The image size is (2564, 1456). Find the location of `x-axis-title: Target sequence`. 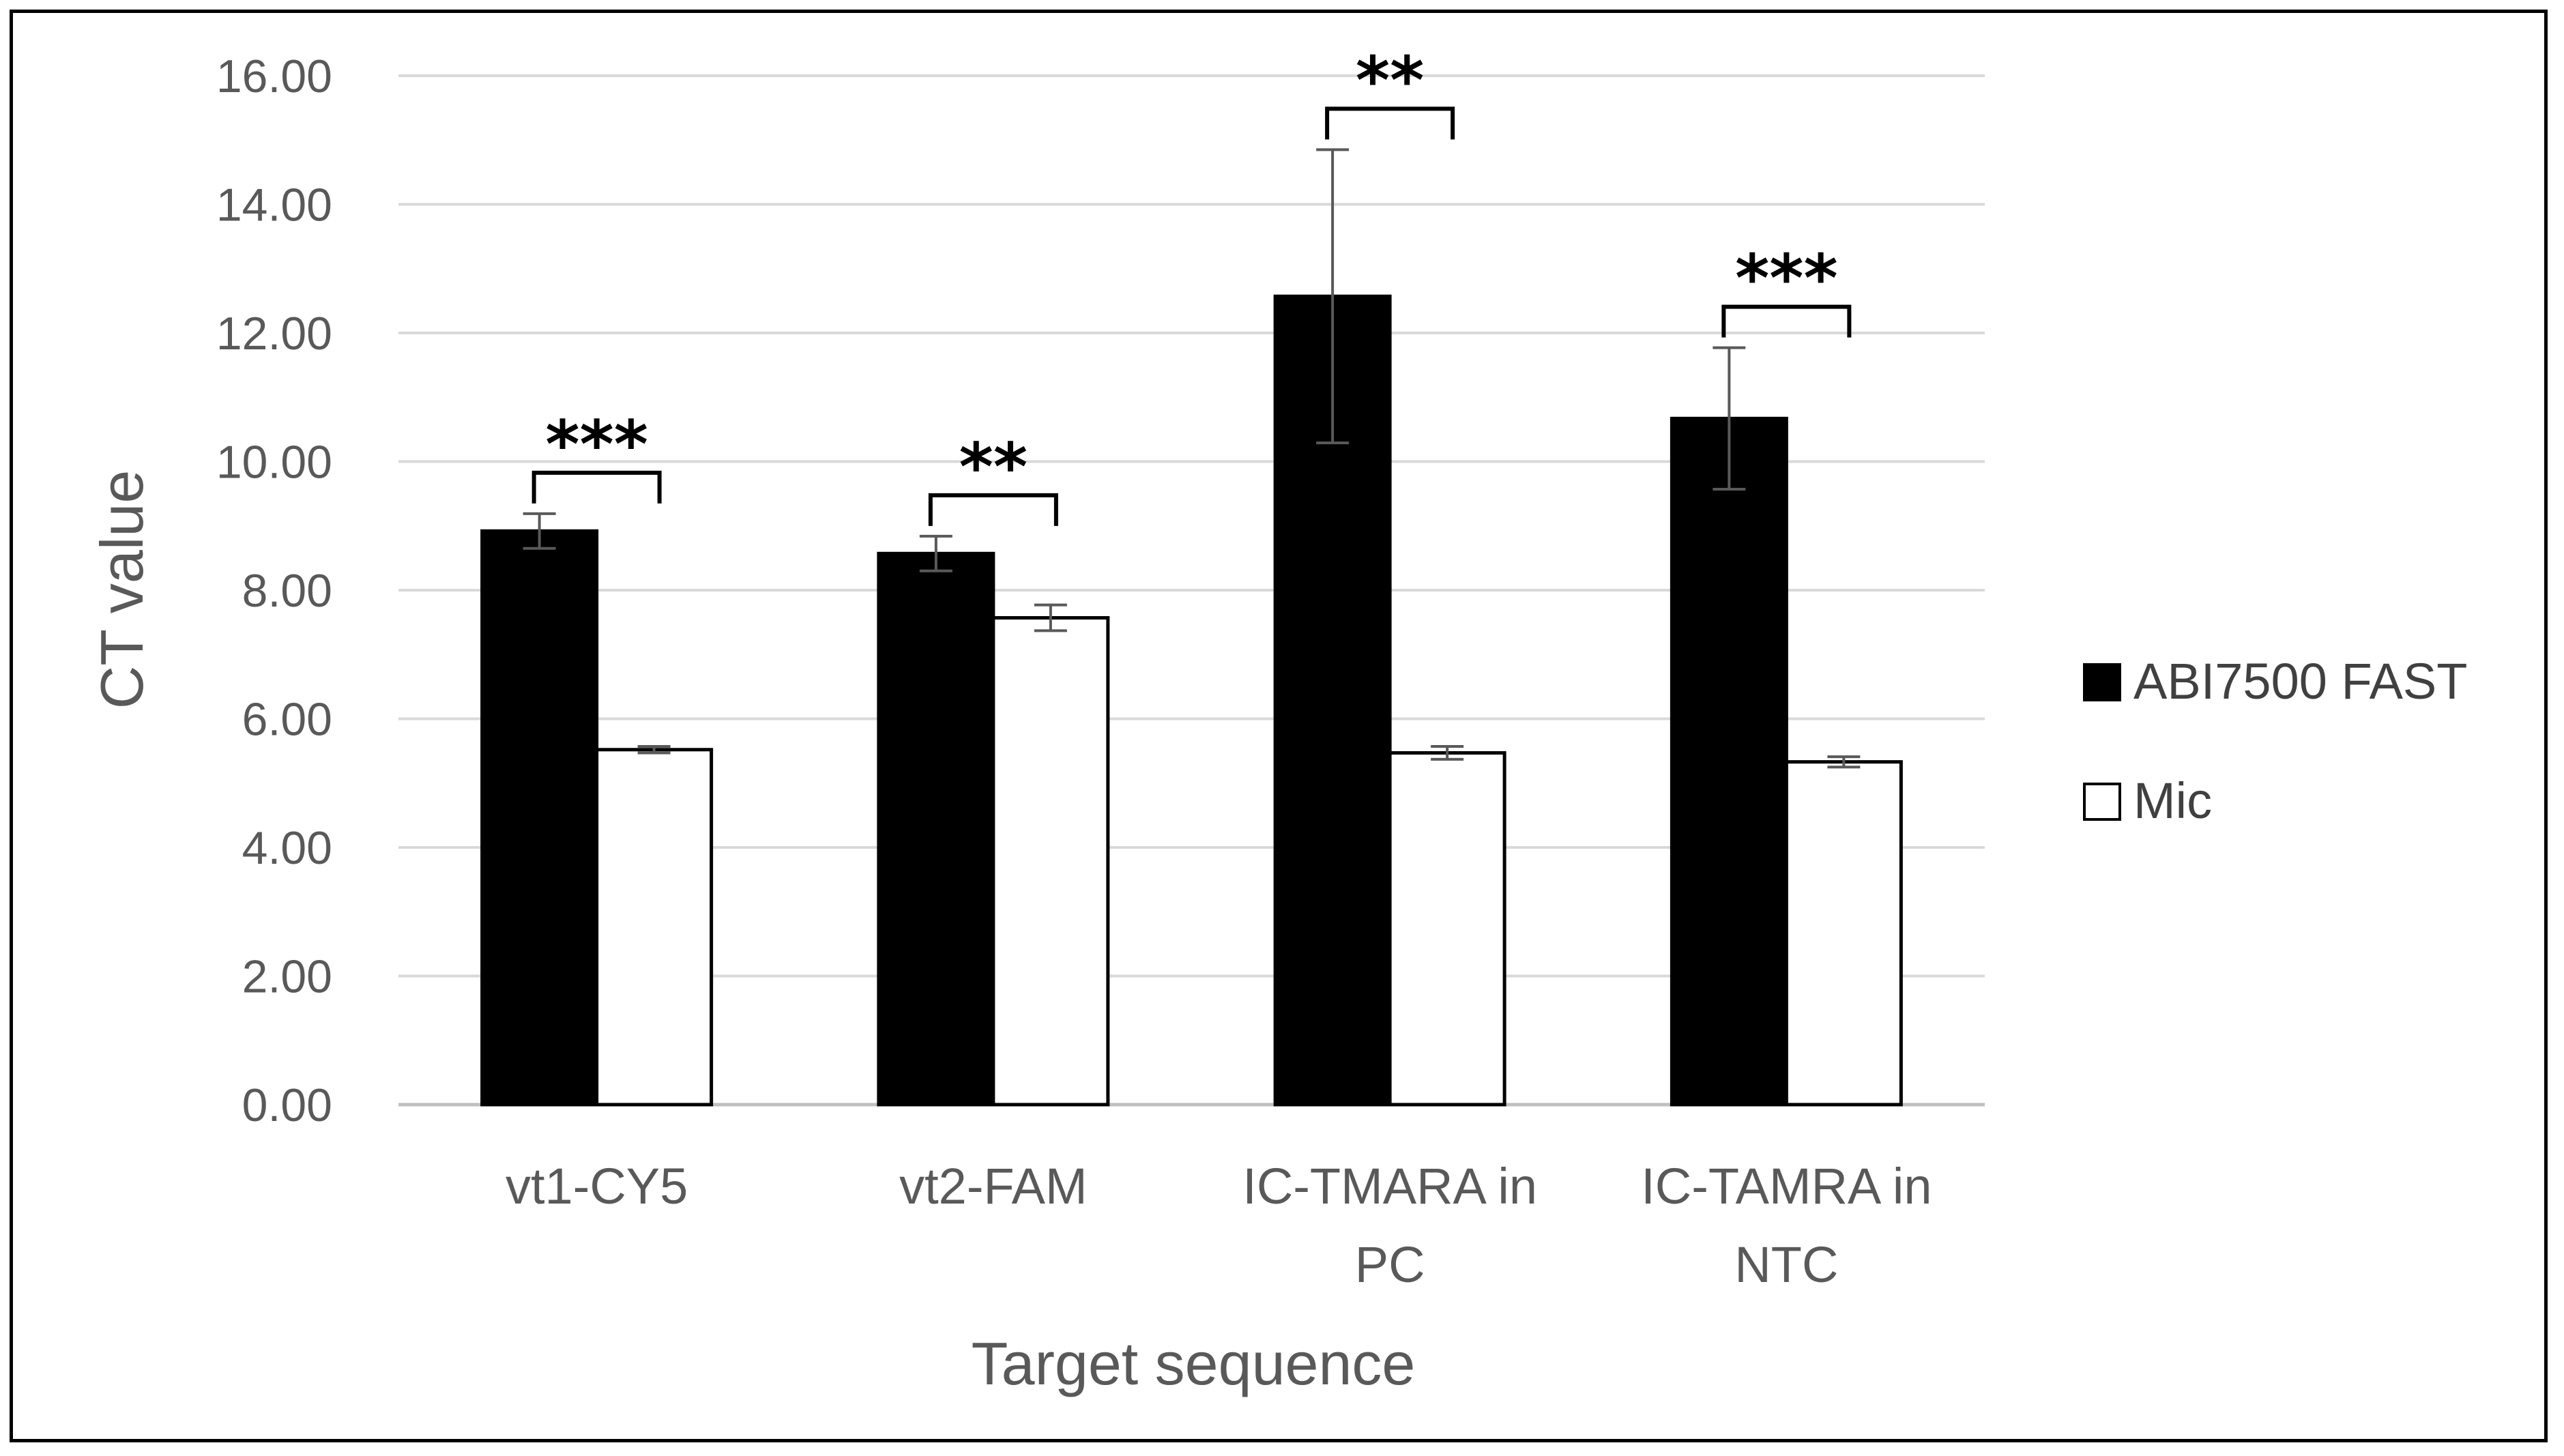

x-axis-title: Target sequence is located at coordinates (1194, 1363).